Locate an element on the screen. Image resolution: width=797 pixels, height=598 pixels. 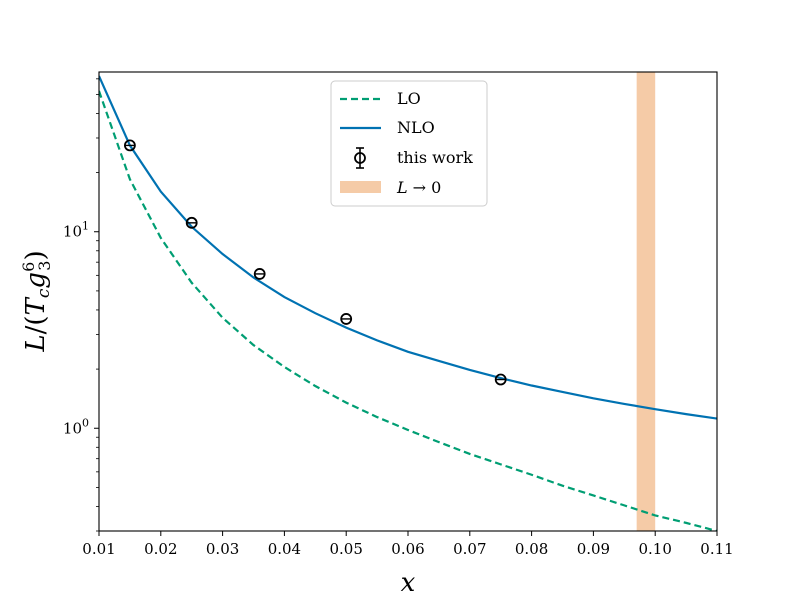
y-axis-label: L/(Tcg63) is located at coordinates (36, 301).